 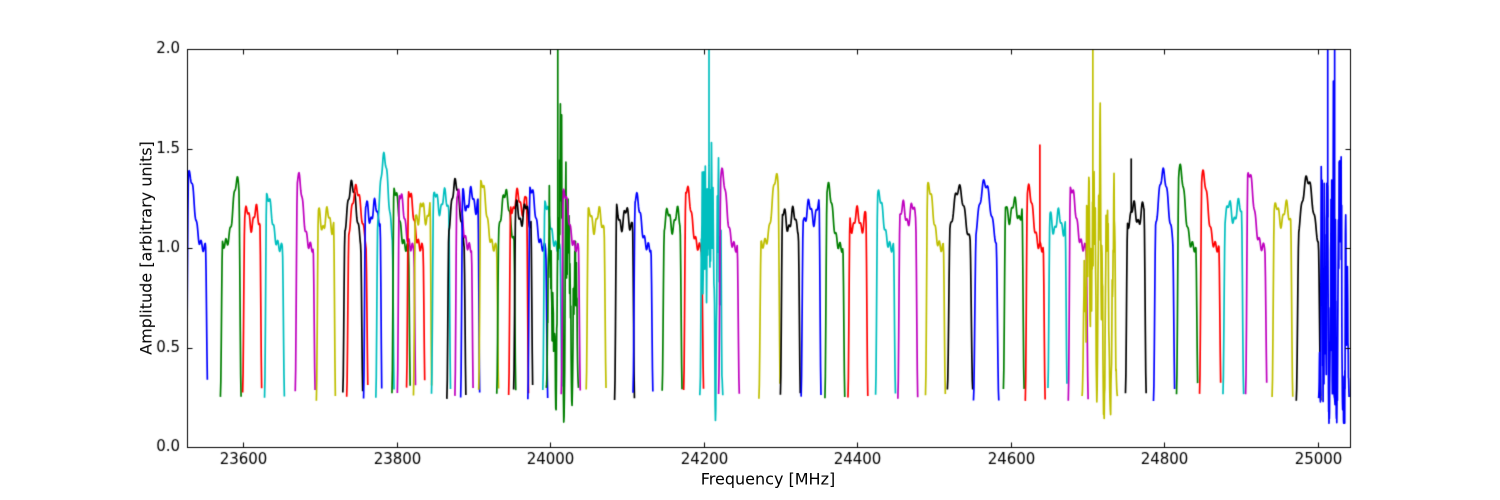 I want to click on x-axis-label: Frequency [MHz], so click(x=768, y=479).